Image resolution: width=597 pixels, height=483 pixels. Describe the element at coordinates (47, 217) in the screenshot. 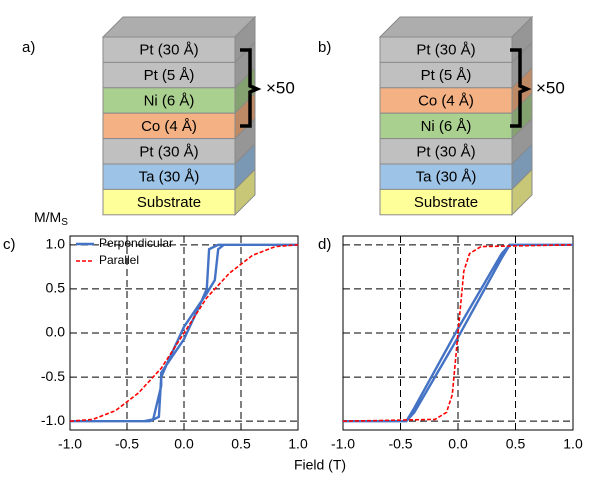

I see `y-label-main: M/M` at that location.